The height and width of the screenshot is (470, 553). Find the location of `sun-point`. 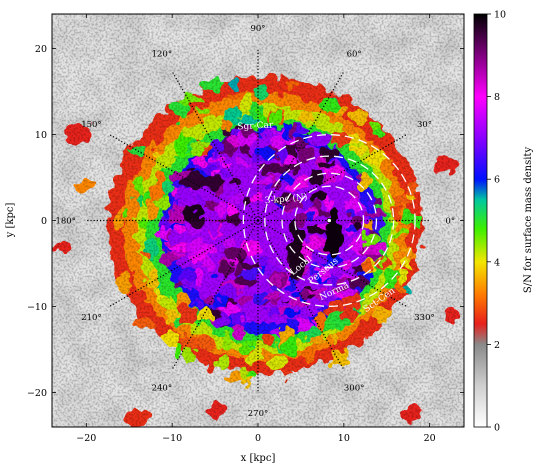

sun-point is located at coordinates (329, 220).